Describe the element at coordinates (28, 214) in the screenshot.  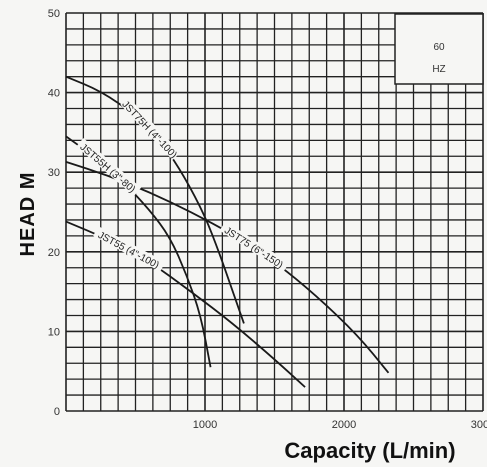
I see `y-axis-label: HEAD M` at that location.